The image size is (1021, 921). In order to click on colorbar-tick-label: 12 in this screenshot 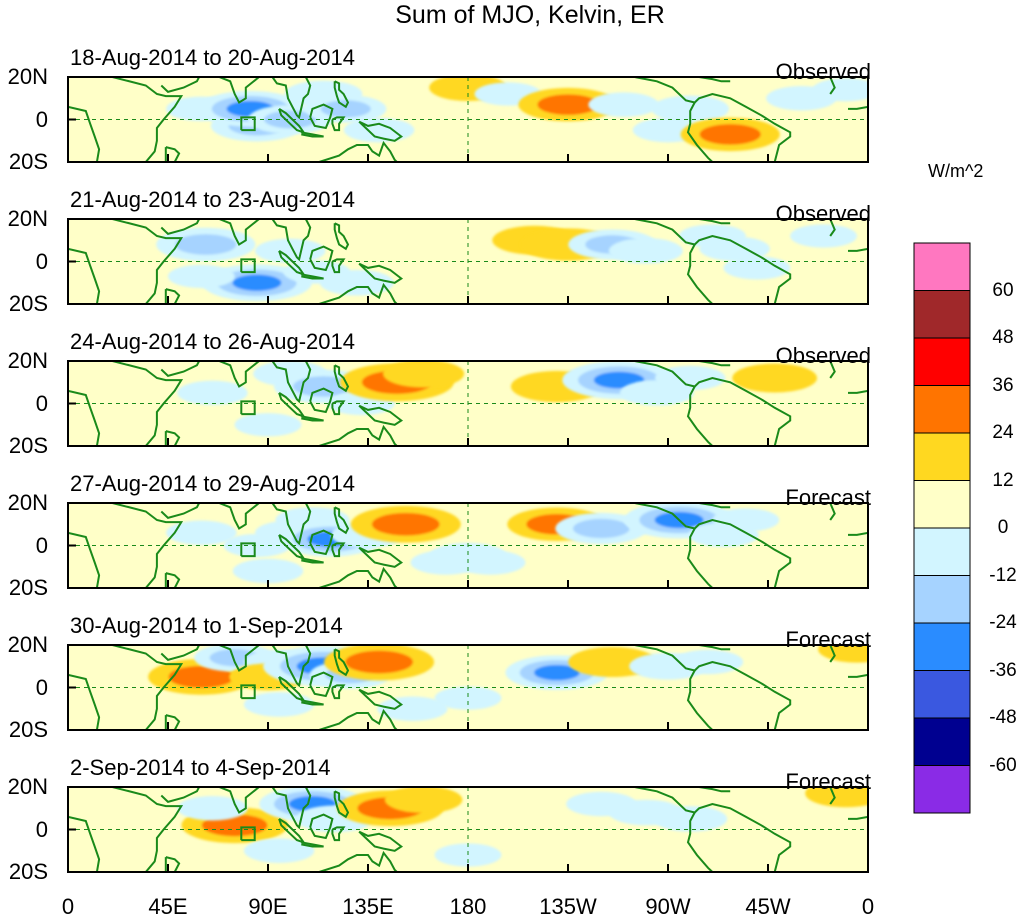, I will do `click(1003, 480)`.